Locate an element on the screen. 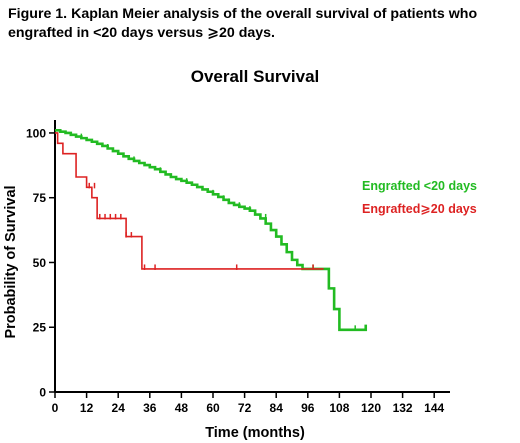 This screenshot has height=443, width=520. x-tick-label: 24 is located at coordinates (119, 408).